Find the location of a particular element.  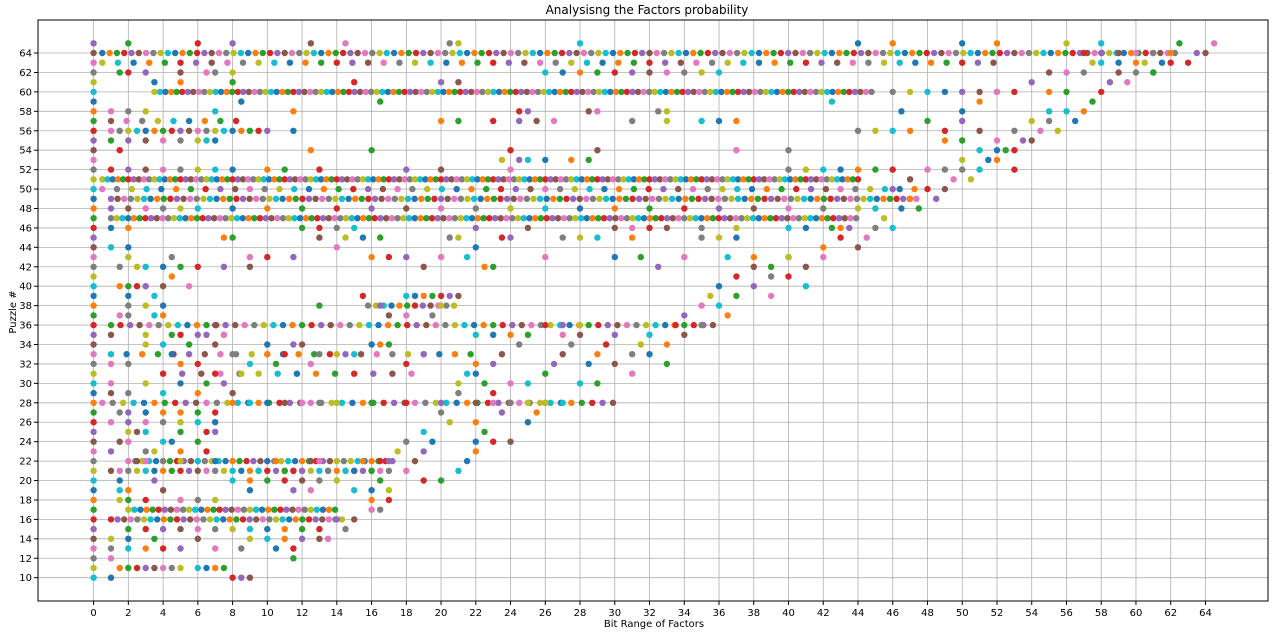

y-tick-label: 60 is located at coordinates (25, 92).